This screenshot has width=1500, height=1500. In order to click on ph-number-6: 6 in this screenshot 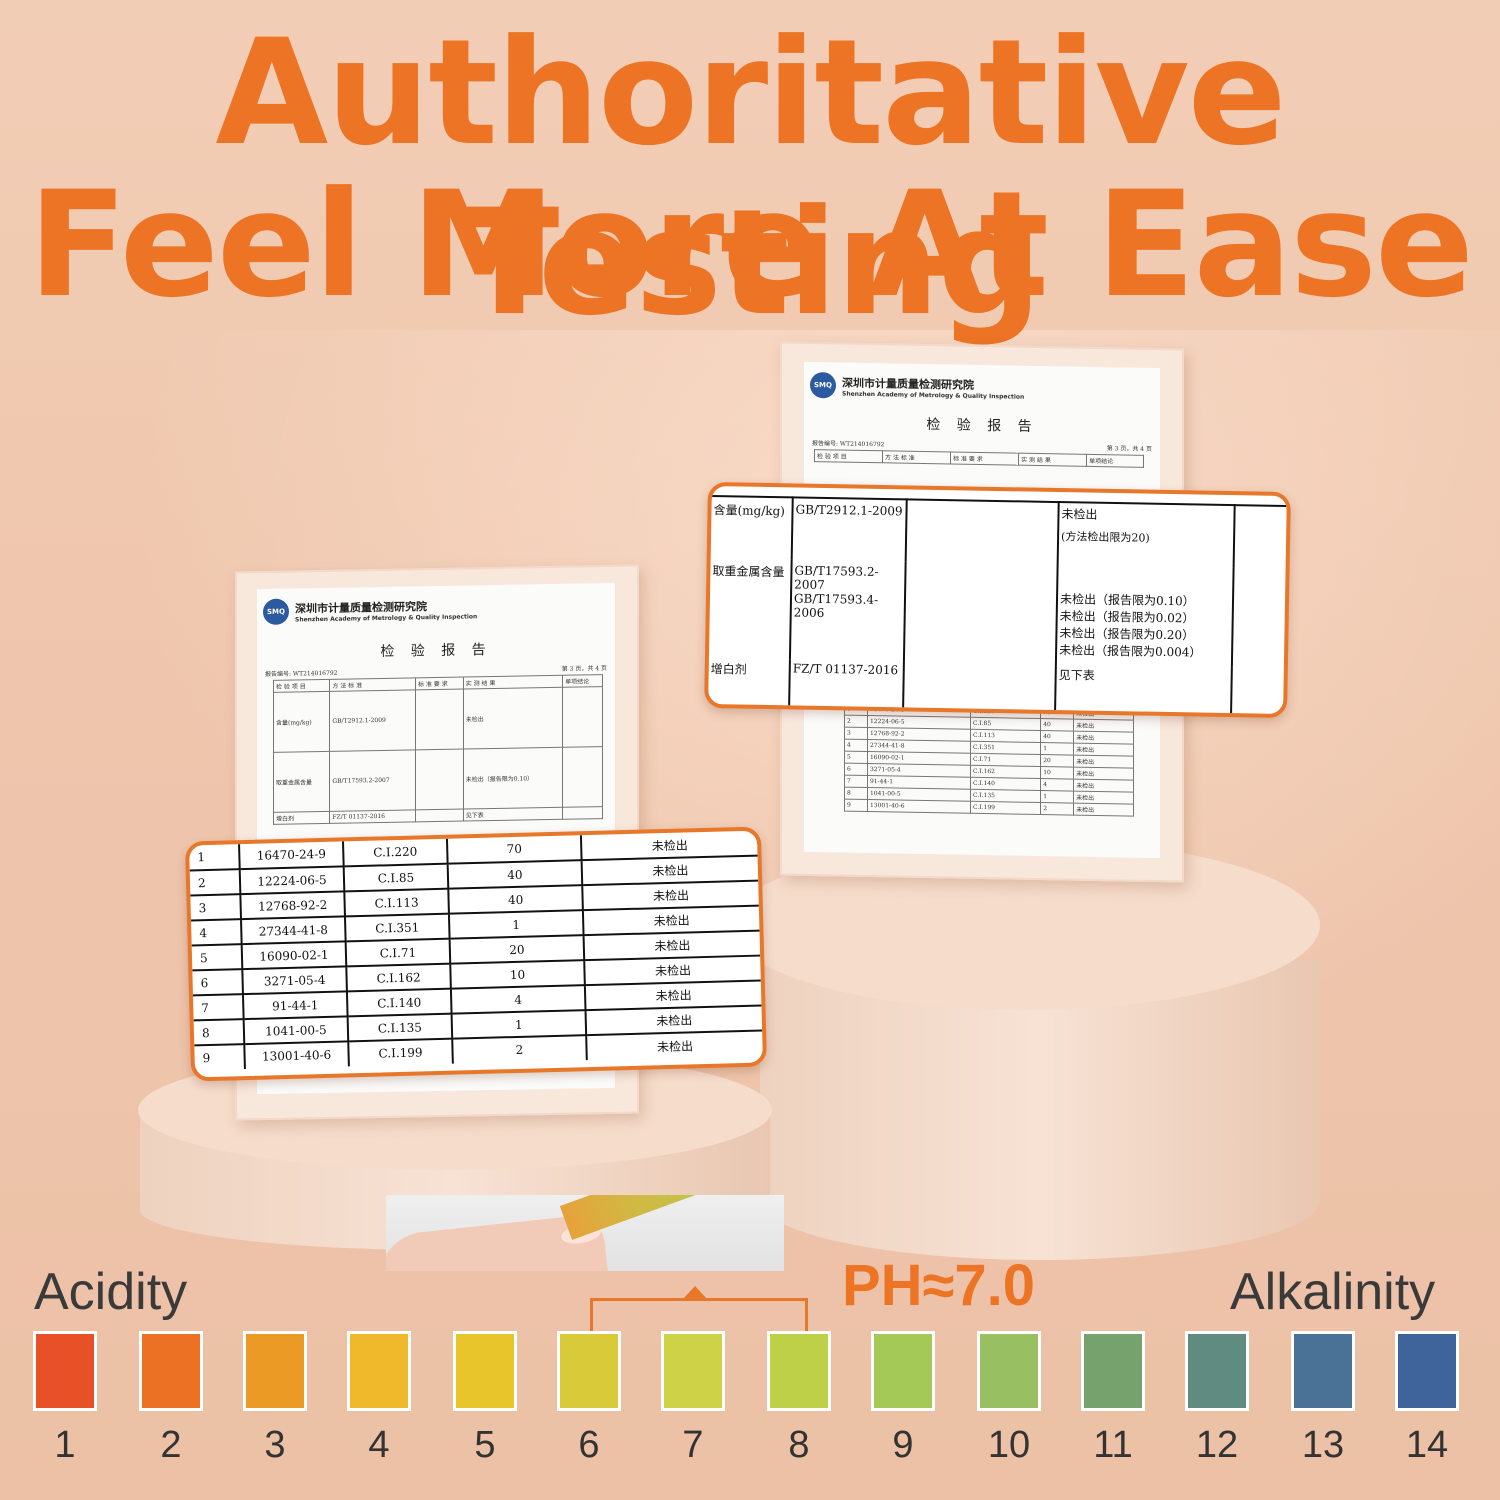, I will do `click(589, 1445)`.